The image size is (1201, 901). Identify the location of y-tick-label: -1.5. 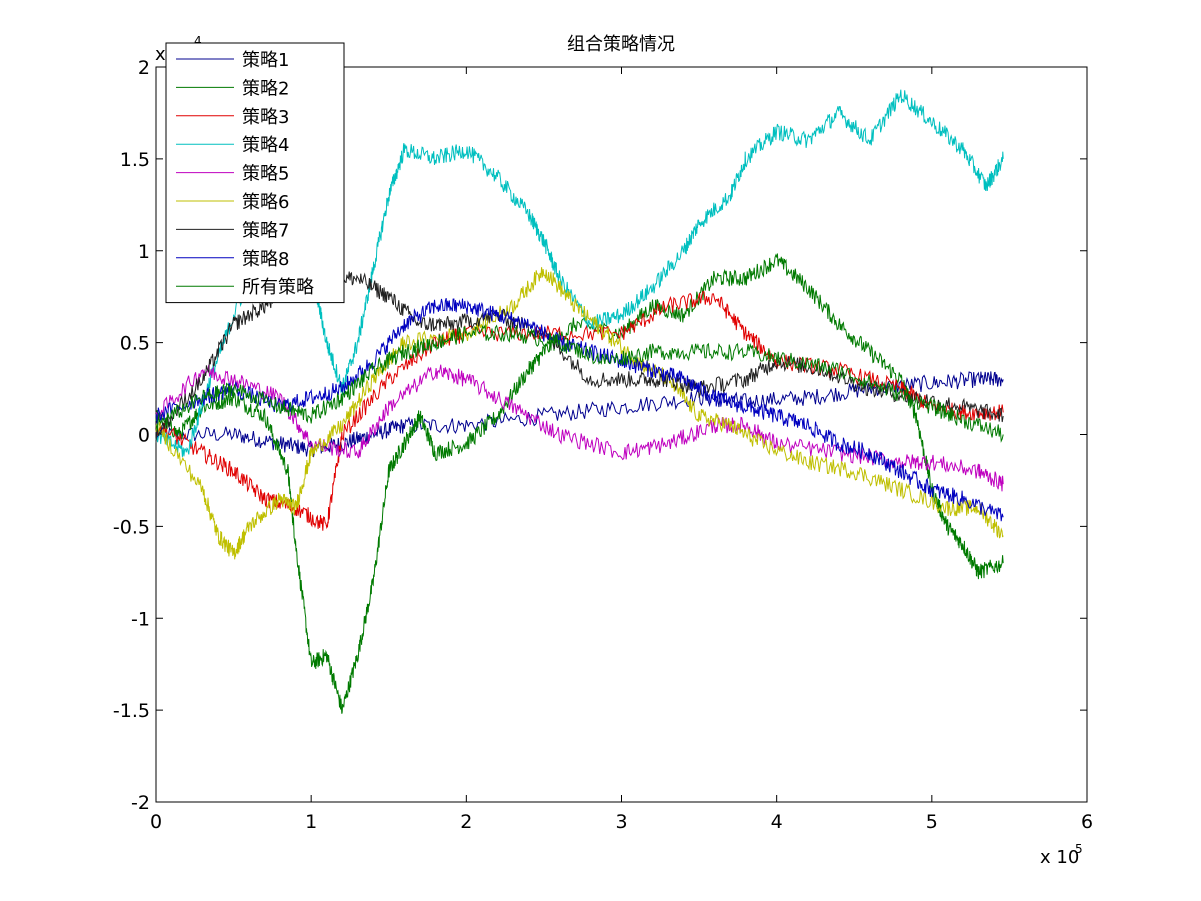
(131, 711).